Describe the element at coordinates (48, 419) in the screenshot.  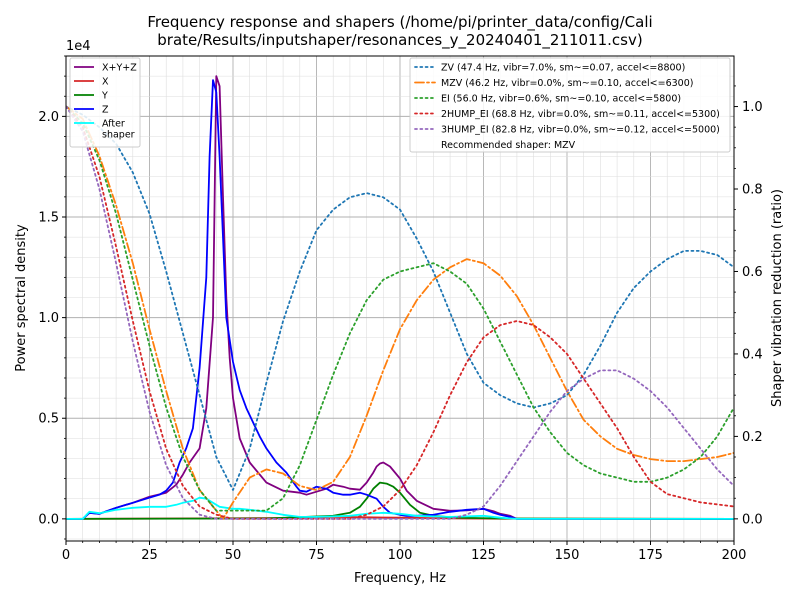
I see `y-tick-label: 0.5` at that location.